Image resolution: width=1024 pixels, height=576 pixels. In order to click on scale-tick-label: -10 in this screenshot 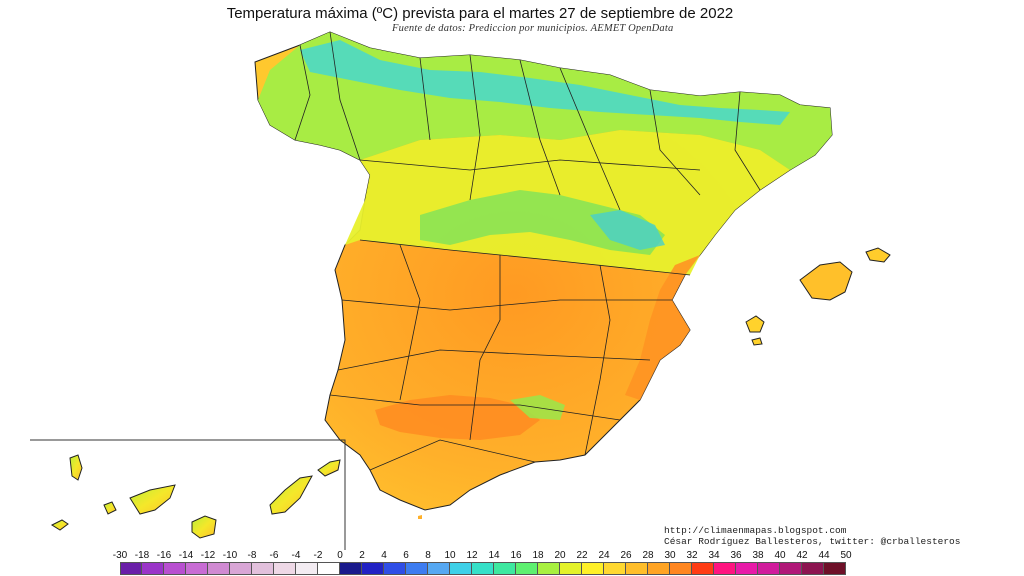, I will do `click(230, 555)`.